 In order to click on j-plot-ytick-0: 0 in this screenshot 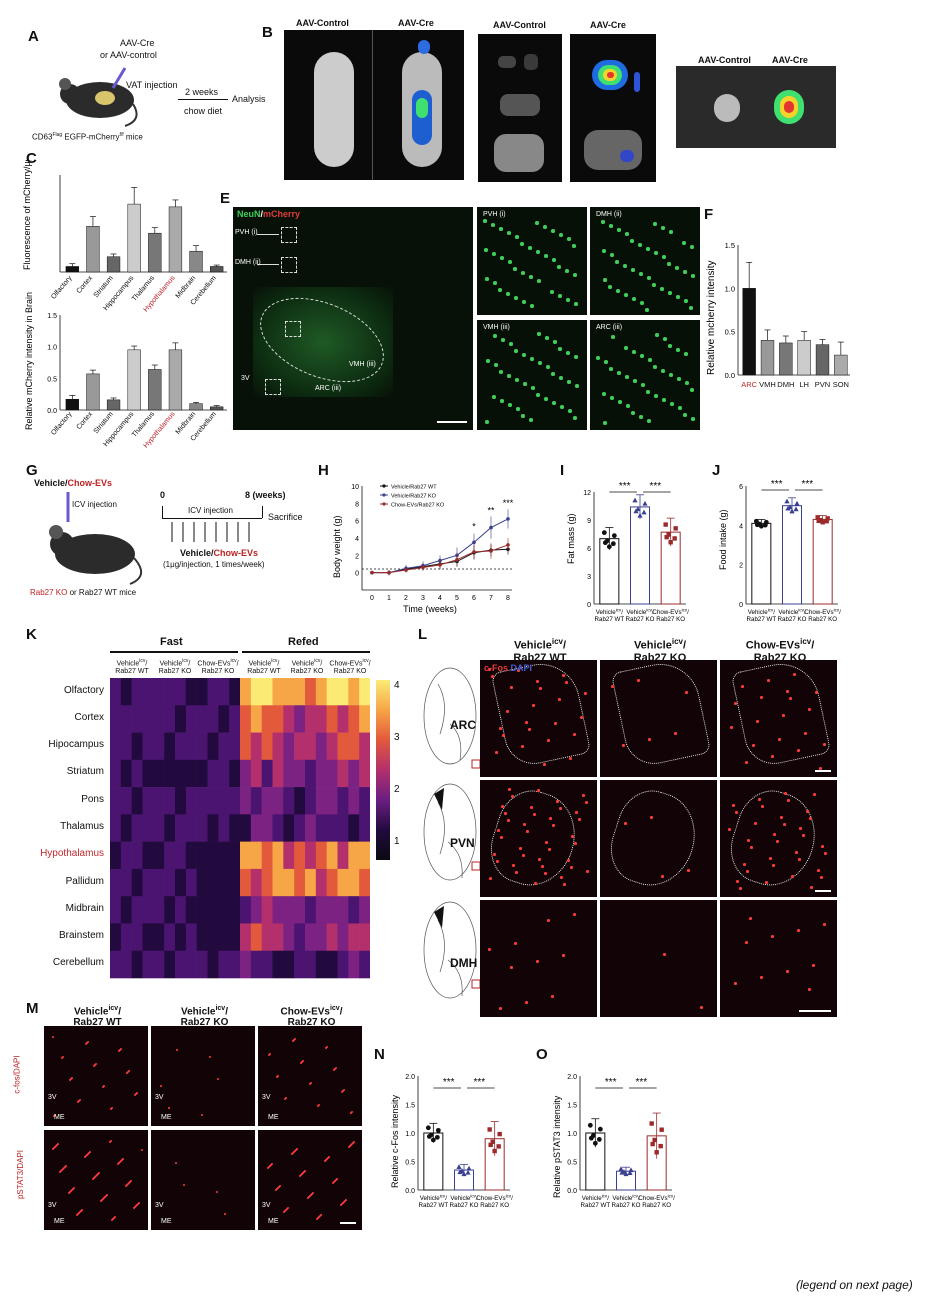, I will do `click(741, 605)`.